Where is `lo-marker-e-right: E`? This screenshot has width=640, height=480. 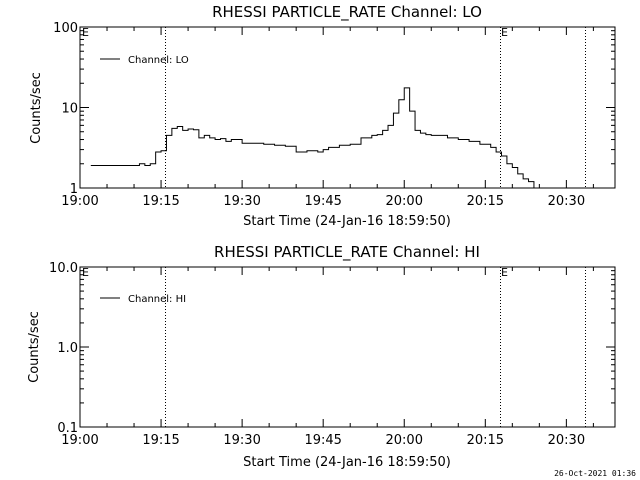
lo-marker-e-right: E is located at coordinates (504, 32).